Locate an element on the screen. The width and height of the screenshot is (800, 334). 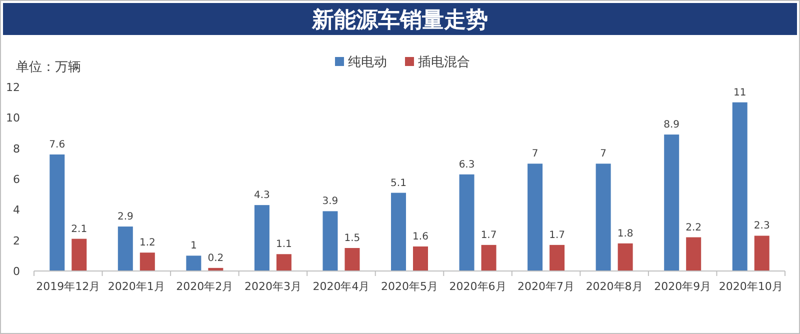
data-label: 3.9 is located at coordinates (330, 202).